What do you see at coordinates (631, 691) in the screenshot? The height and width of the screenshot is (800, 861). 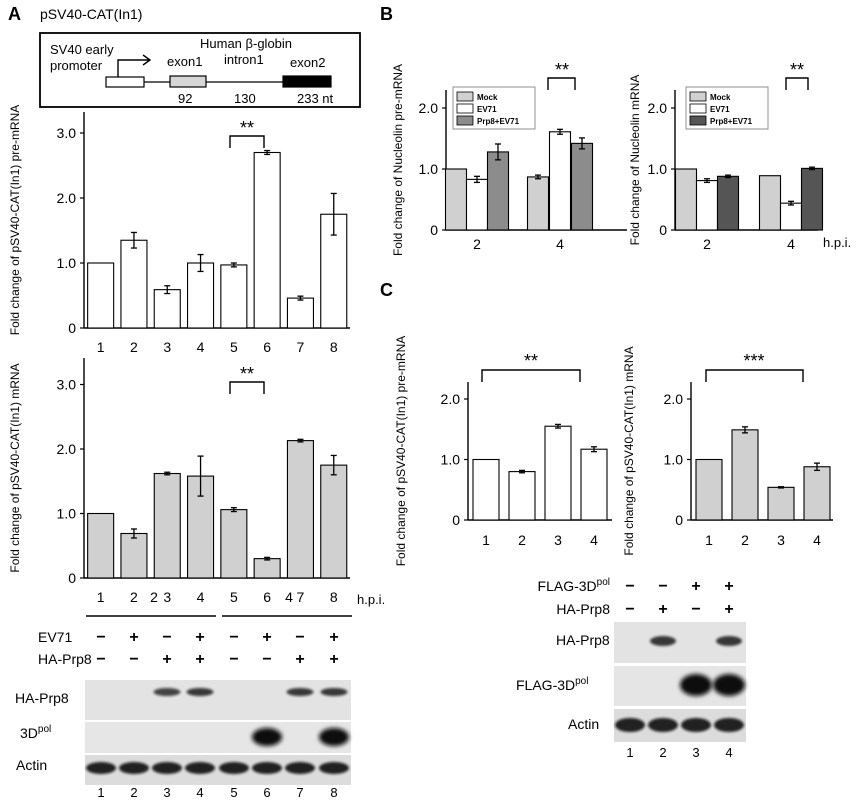 I see `blot-c: HA-Prp8 FLAG-3Dpol Actin 1 2 3 4` at bounding box center [631, 691].